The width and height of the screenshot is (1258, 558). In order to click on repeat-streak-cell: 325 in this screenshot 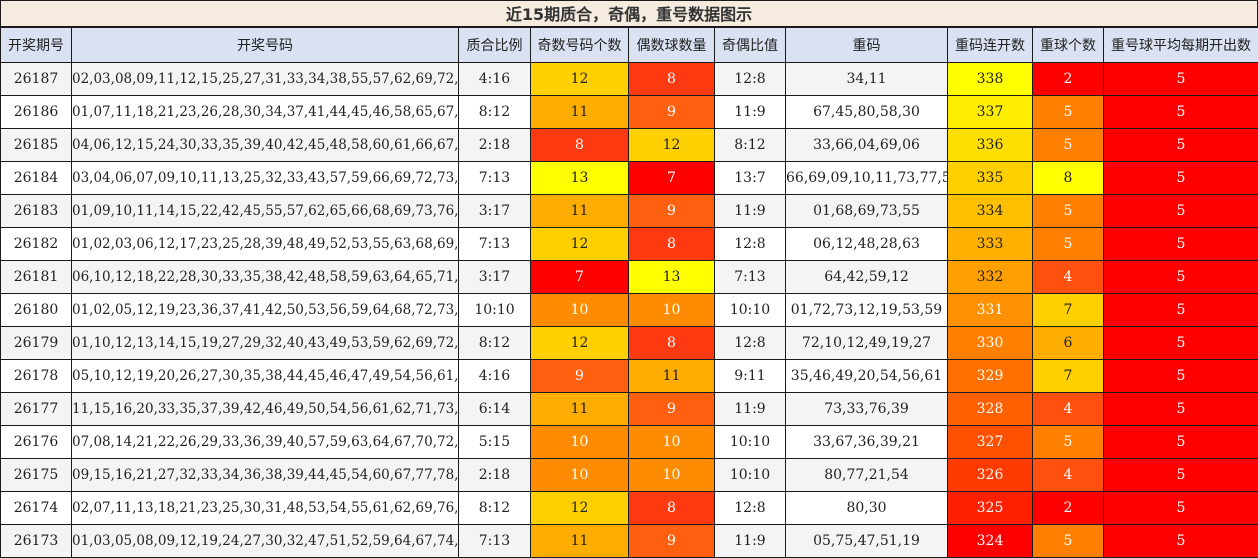, I will do `click(990, 508)`.